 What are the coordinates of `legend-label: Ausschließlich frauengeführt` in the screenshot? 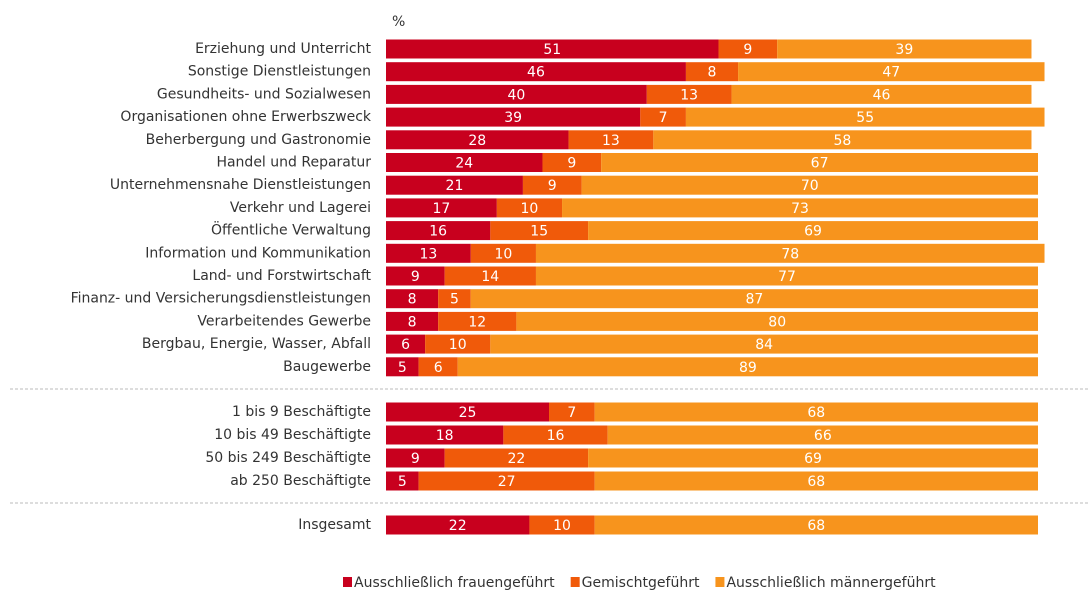 It's located at (454, 583).